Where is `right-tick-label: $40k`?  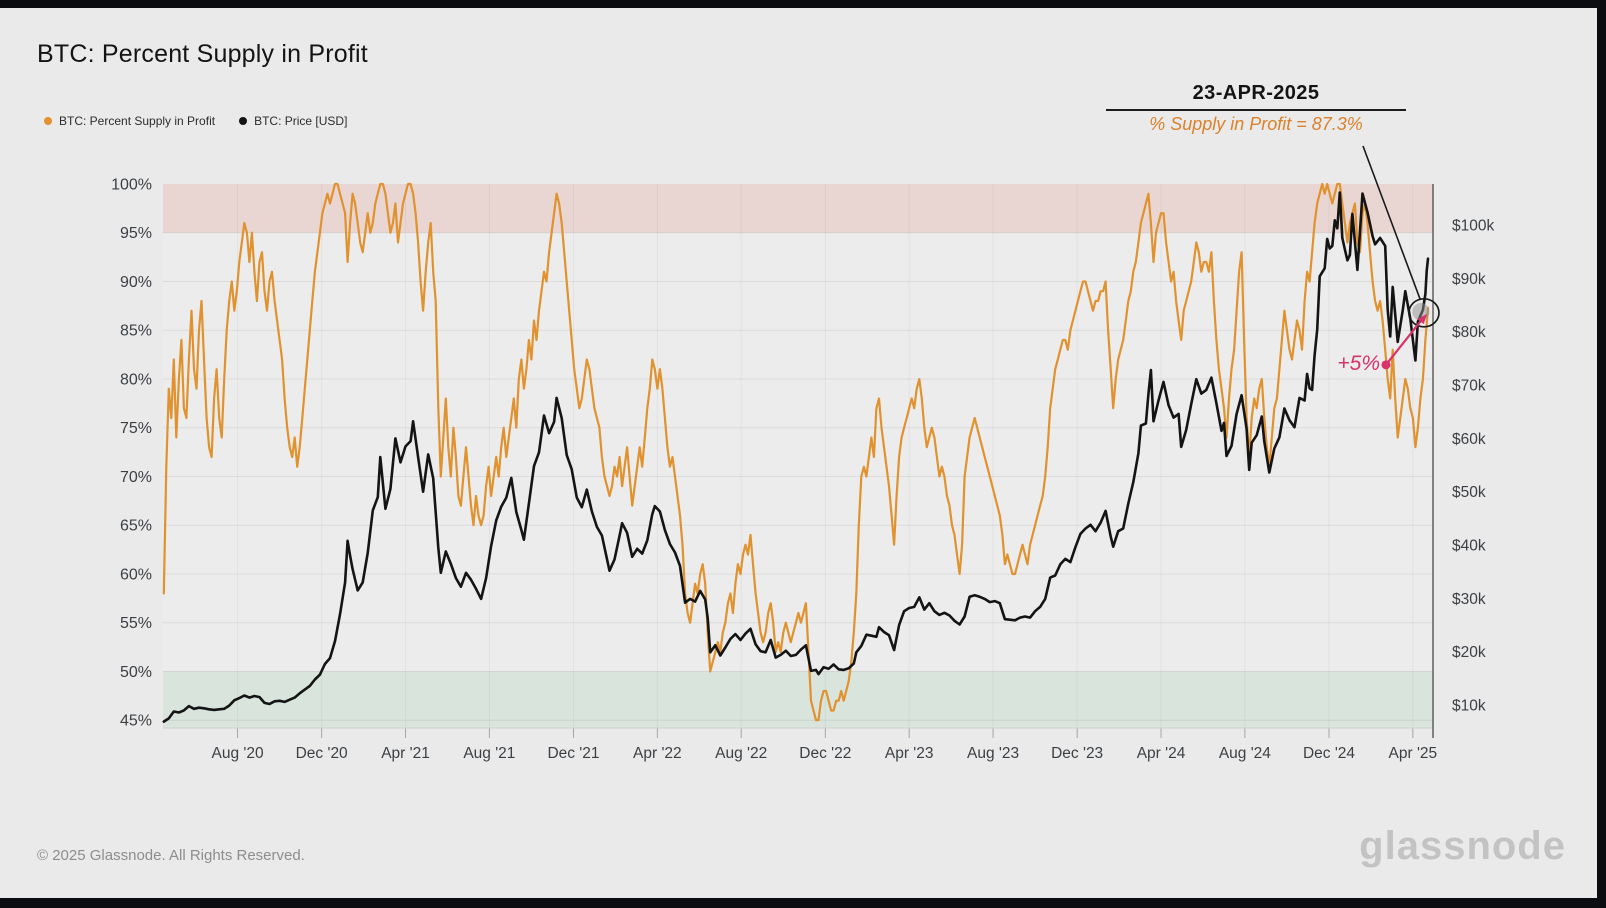
right-tick-label: $40k is located at coordinates (1469, 546).